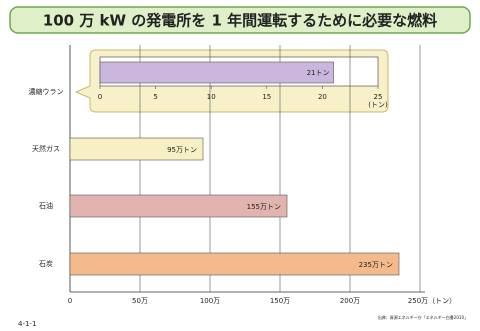  What do you see at coordinates (318, 73) in the screenshot?
I see `value-label: 21トン` at bounding box center [318, 73].